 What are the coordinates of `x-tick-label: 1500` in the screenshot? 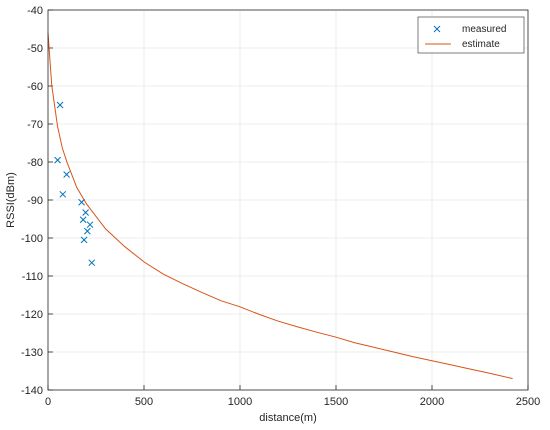 It's located at (336, 402).